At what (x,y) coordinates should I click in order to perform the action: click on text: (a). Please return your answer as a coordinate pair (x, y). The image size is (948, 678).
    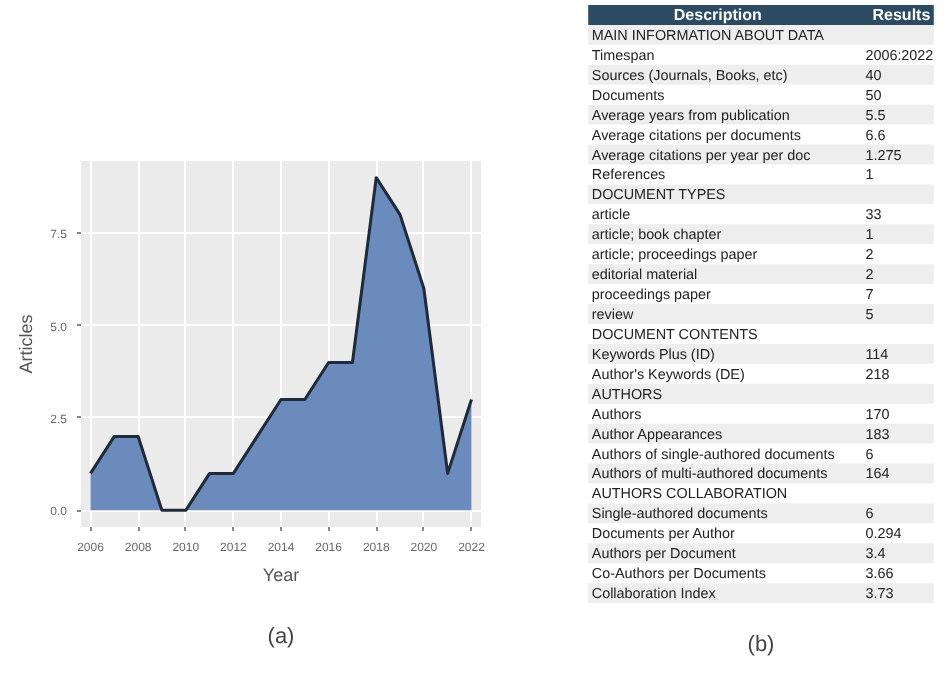
    Looking at the image, I should click on (281, 637).